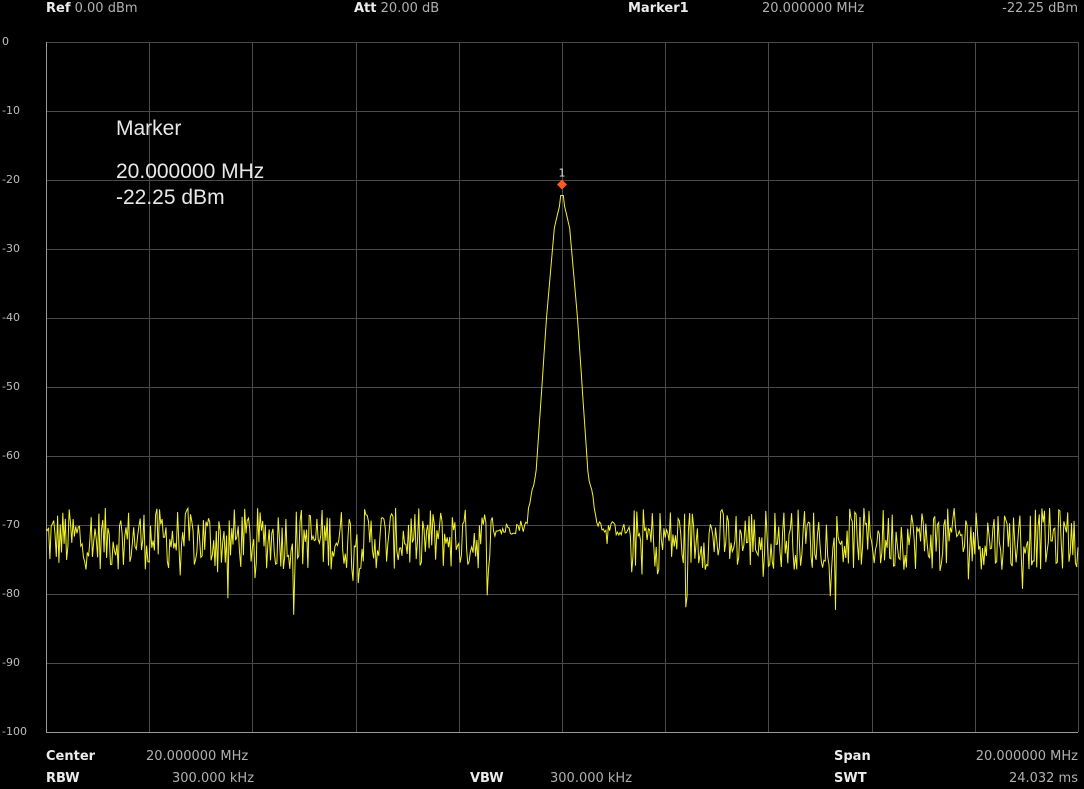  What do you see at coordinates (170, 197) in the screenshot?
I see `marker-readout-amplitude: -22.25 dBm` at bounding box center [170, 197].